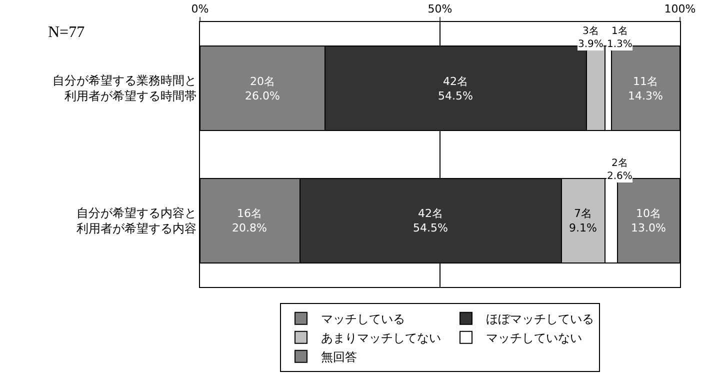 The width and height of the screenshot is (718, 384). What do you see at coordinates (200, 9) in the screenshot?
I see `x-tick-label: 0%` at bounding box center [200, 9].